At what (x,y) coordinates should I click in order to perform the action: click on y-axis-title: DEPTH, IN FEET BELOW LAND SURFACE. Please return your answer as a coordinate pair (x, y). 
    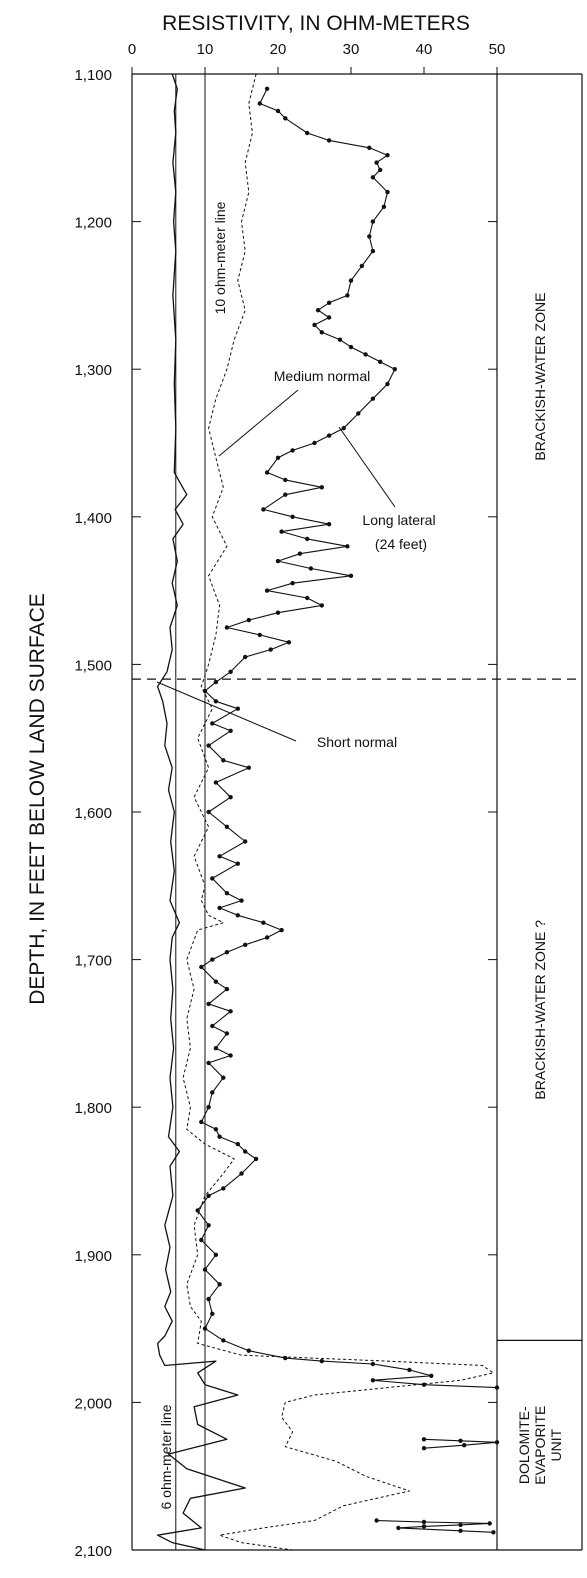
    Looking at the image, I should click on (37, 799).